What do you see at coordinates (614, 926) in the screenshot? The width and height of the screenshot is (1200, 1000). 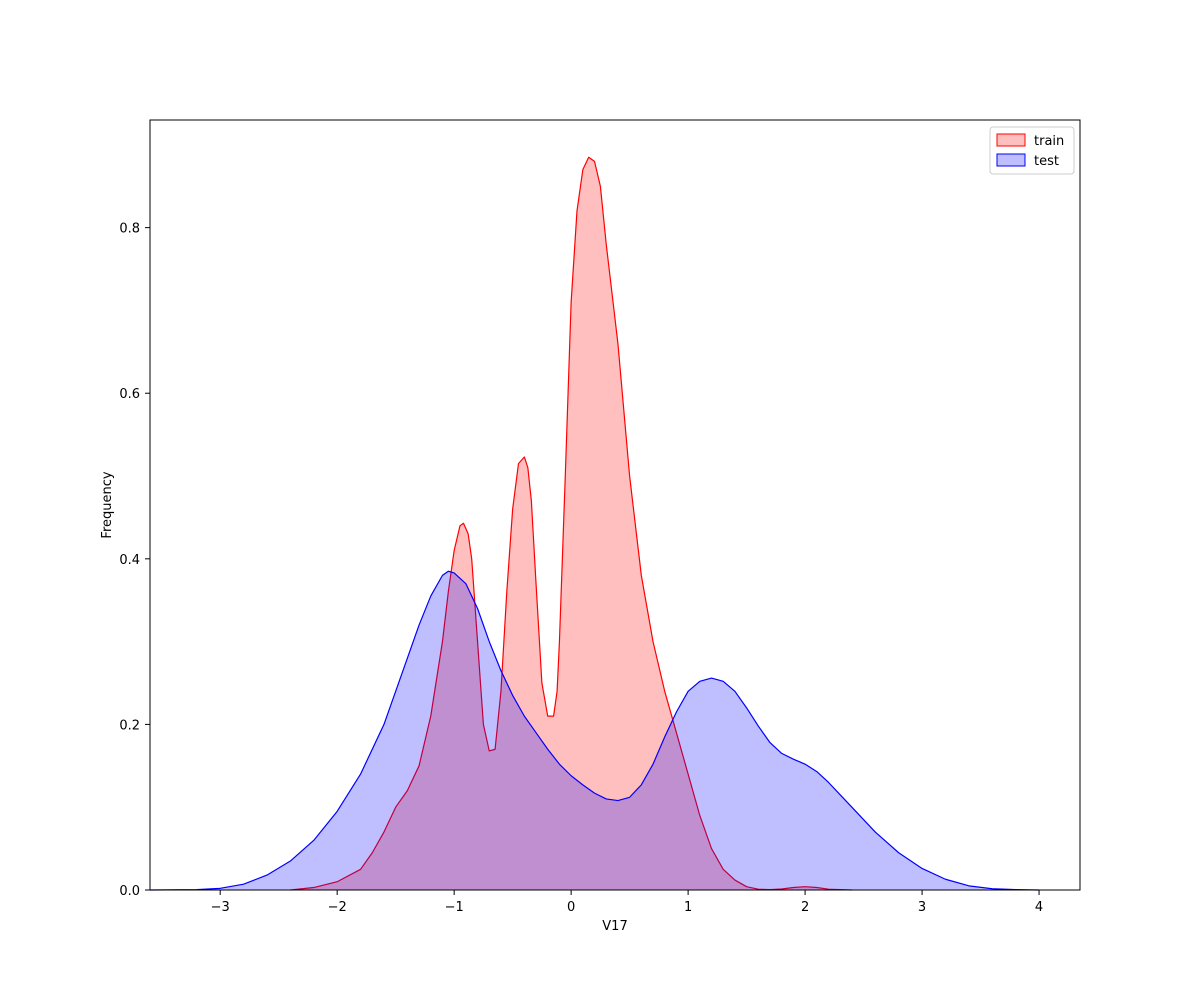 I see `x-axis-label: V17` at bounding box center [614, 926].